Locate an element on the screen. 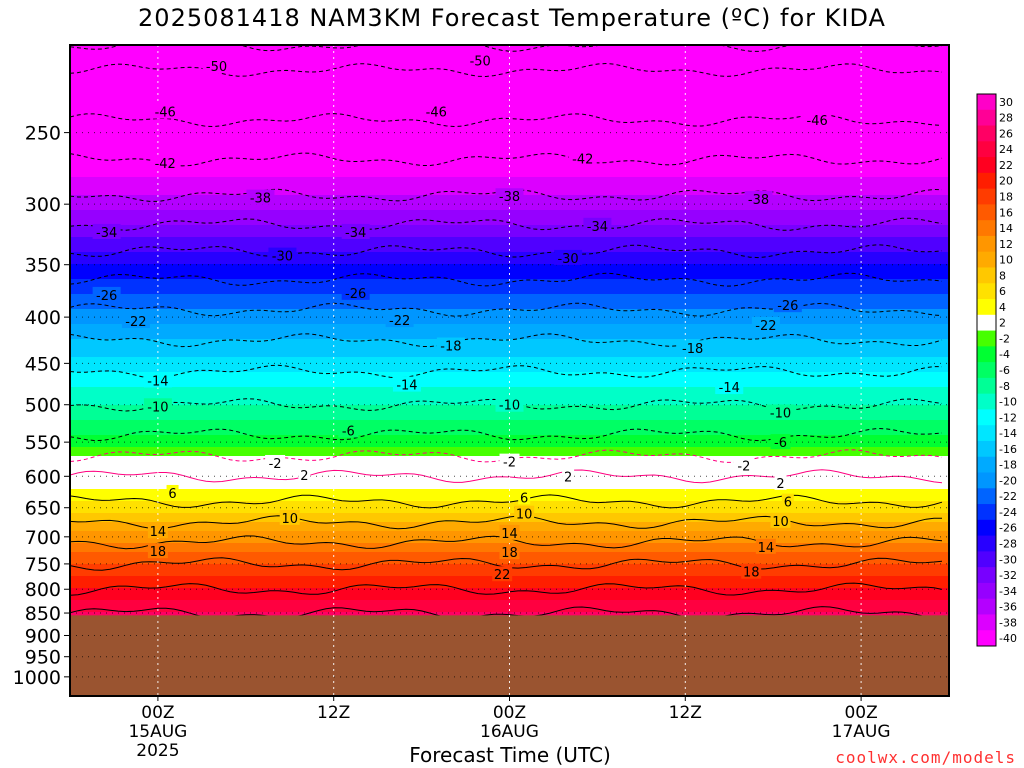 This screenshot has height=768, width=1024. colorbar-label: -2 is located at coordinates (1004, 338).